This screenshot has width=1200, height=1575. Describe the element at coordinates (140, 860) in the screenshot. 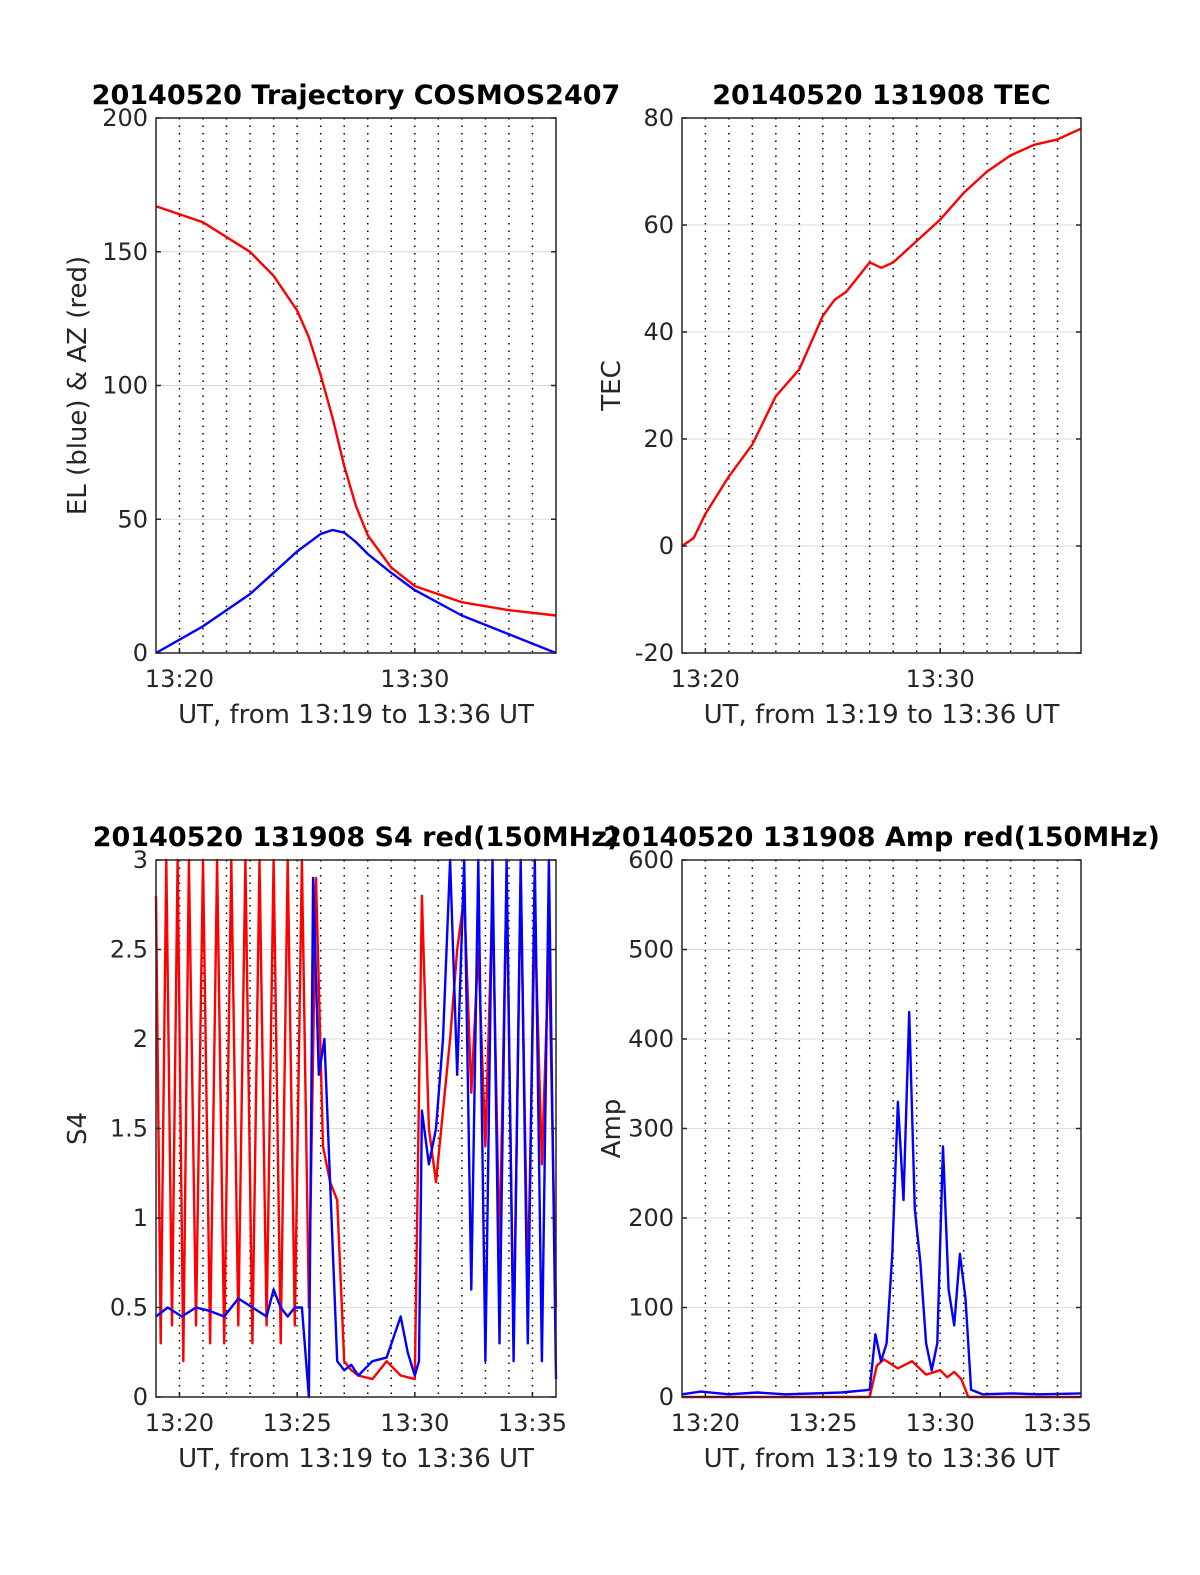

I see `y-tick-label: 3` at that location.